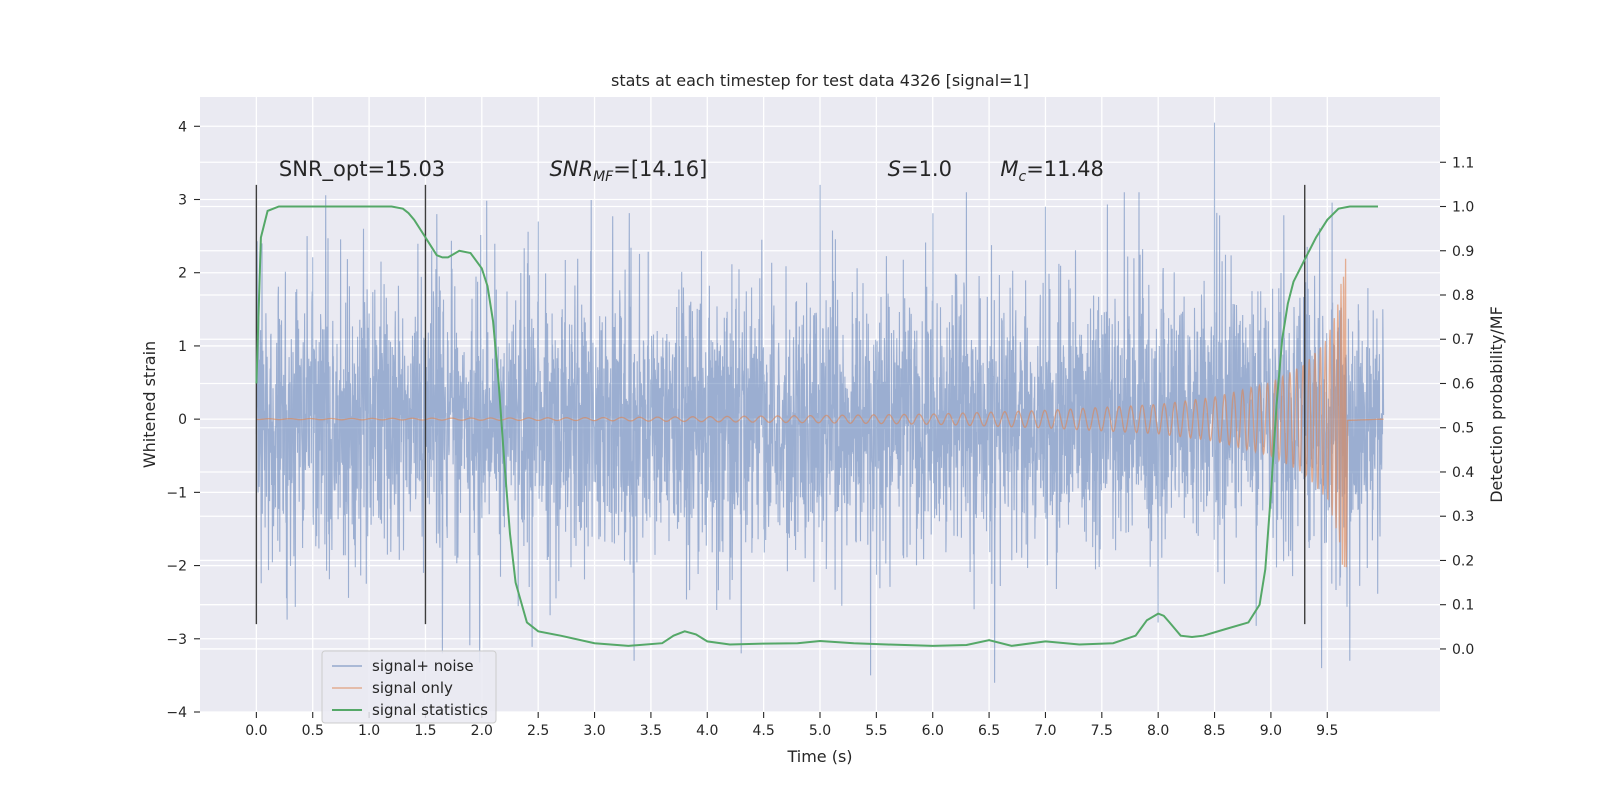 The image size is (1600, 804). What do you see at coordinates (425, 731) in the screenshot?
I see `x-tick-label: 1.5` at bounding box center [425, 731].